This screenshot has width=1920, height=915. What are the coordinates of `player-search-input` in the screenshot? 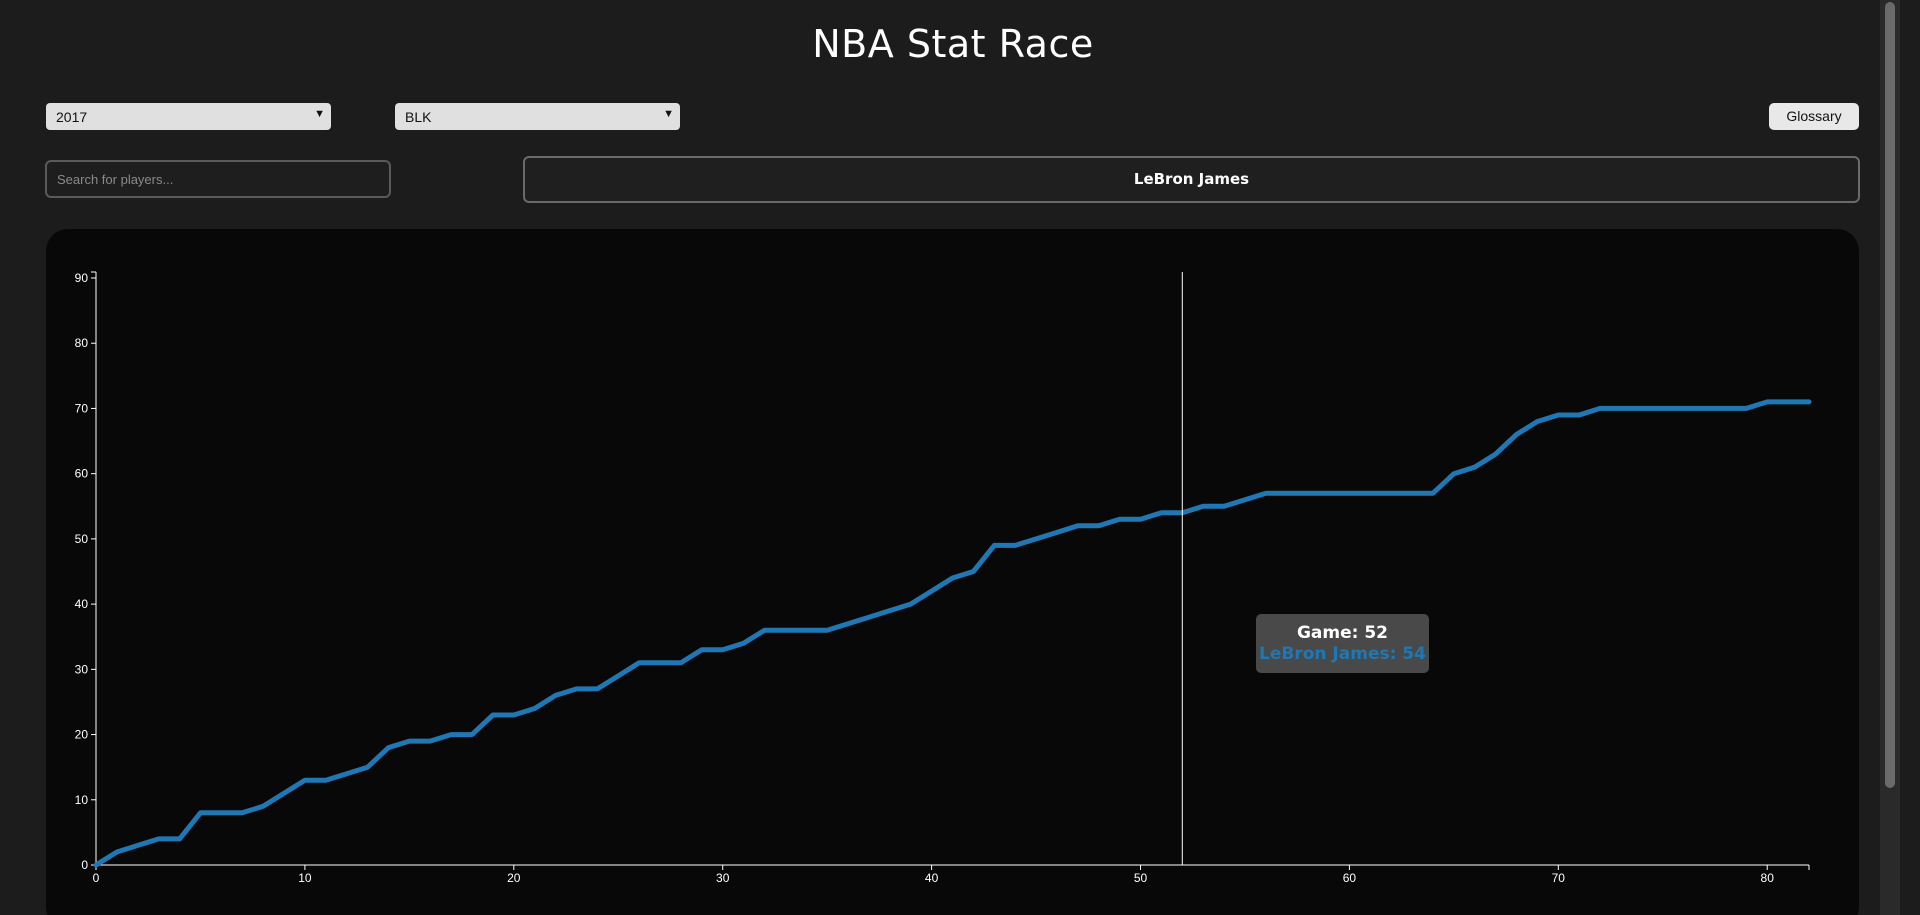 It's located at (218, 179).